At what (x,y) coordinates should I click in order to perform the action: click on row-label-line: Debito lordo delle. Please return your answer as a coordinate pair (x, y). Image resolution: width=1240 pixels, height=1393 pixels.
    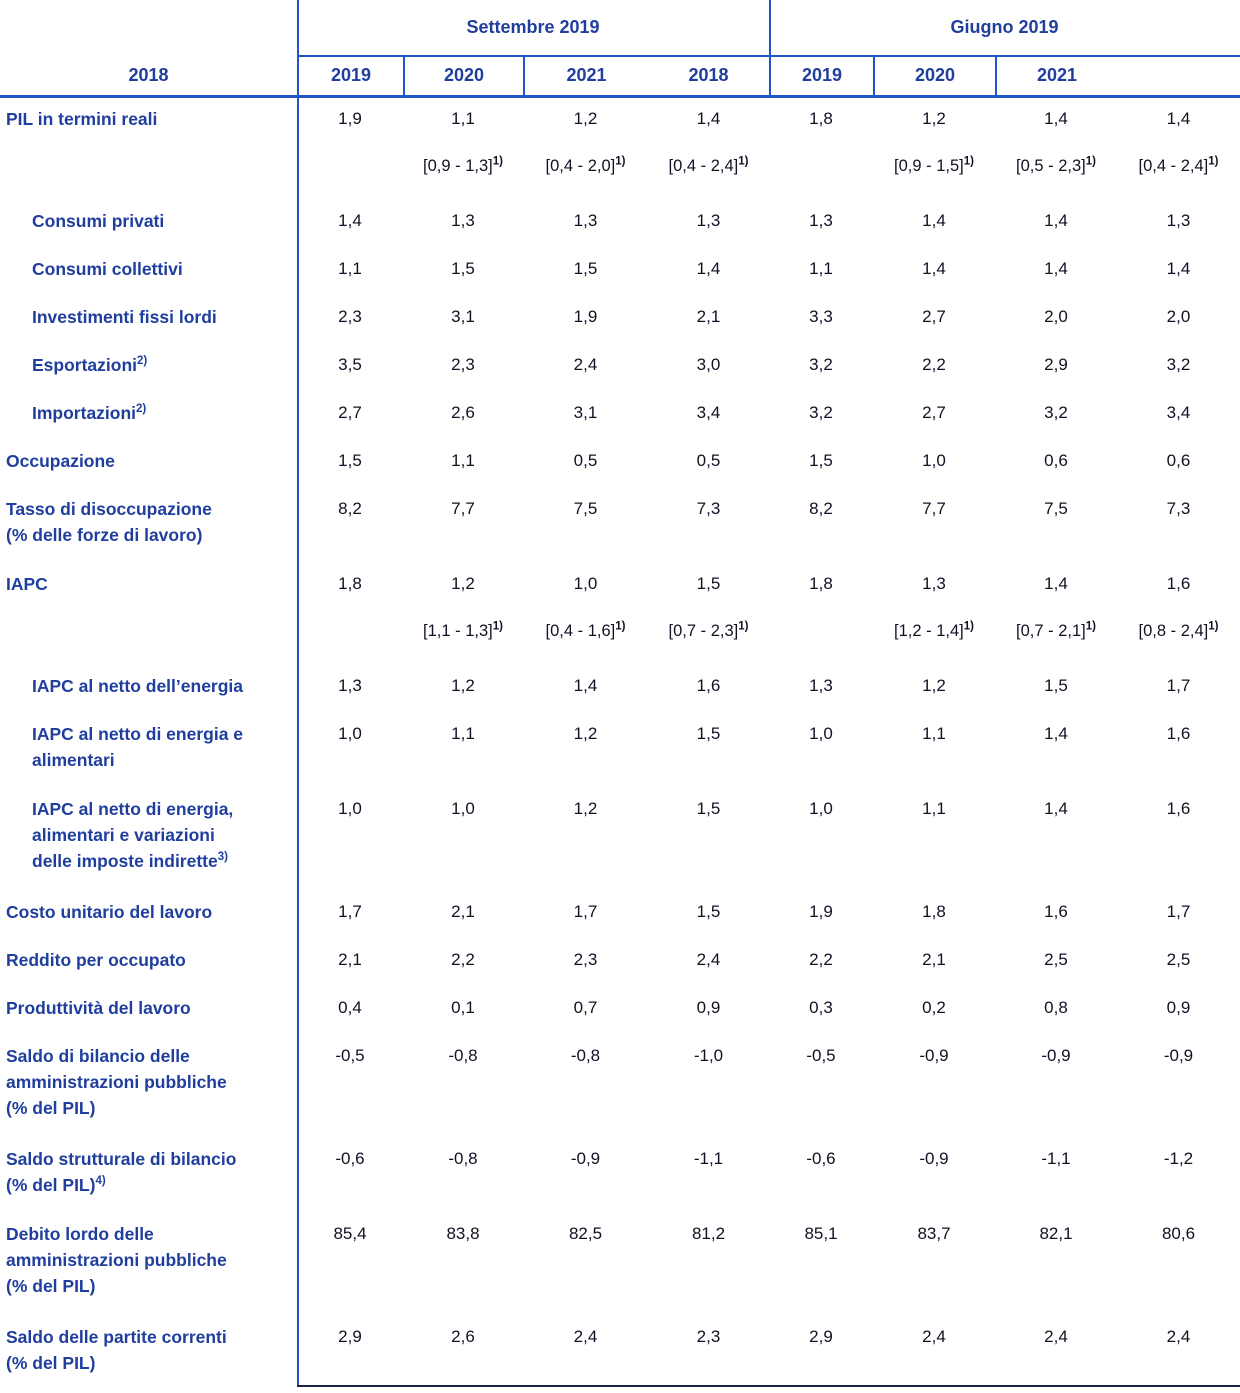
    Looking at the image, I should click on (80, 1234).